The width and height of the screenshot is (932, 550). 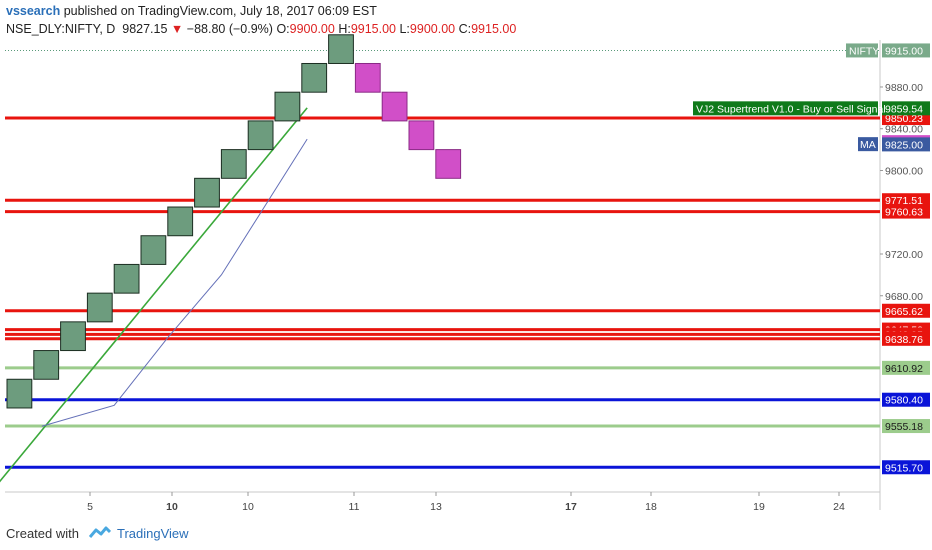 What do you see at coordinates (904, 119) in the screenshot?
I see `level-price-tag: 9850.23` at bounding box center [904, 119].